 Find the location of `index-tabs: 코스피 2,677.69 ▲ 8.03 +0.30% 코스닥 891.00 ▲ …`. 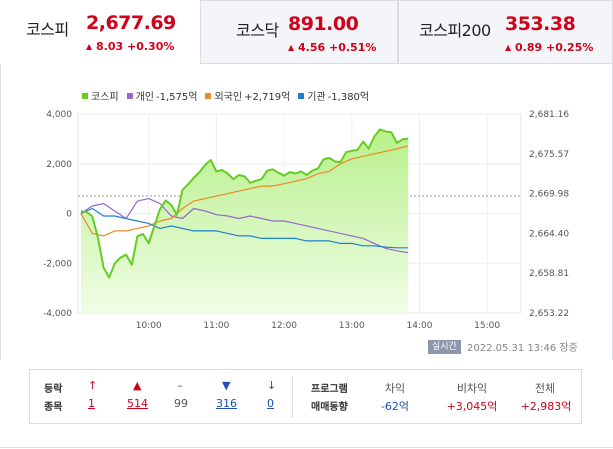

index-tabs: 코스피 2,677.69 ▲ 8.03 +0.30% 코스닥 891.00 ▲ … is located at coordinates (306, 32).